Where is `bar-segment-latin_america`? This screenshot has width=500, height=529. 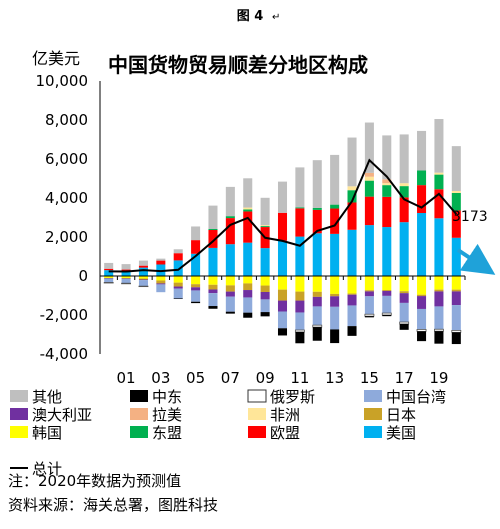 bar-segment-latin_america is located at coordinates (369, 174).